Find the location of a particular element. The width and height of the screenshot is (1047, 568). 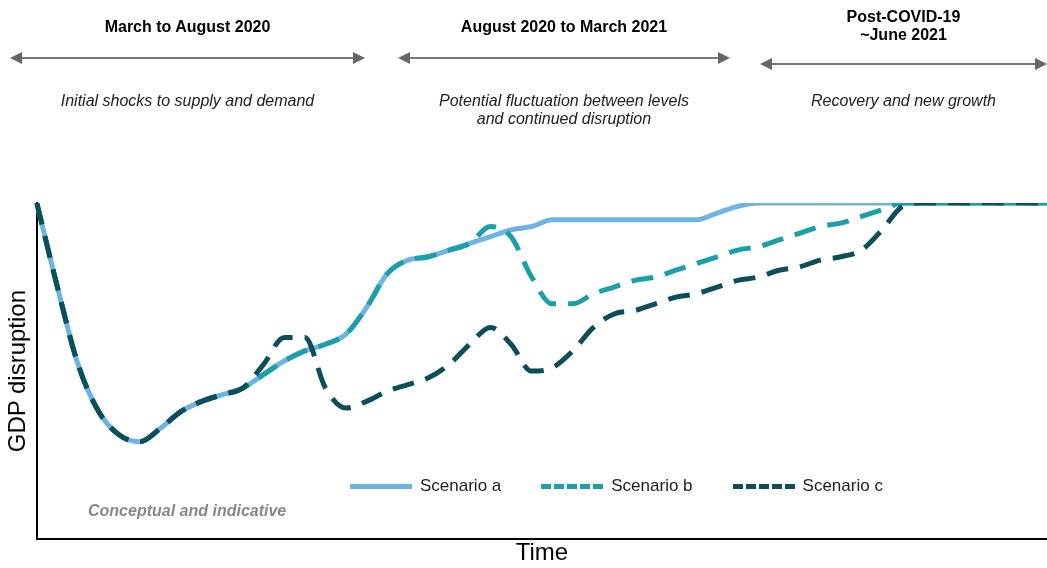

text: Initial shocks to supply and demand is located at coordinates (187, 101).